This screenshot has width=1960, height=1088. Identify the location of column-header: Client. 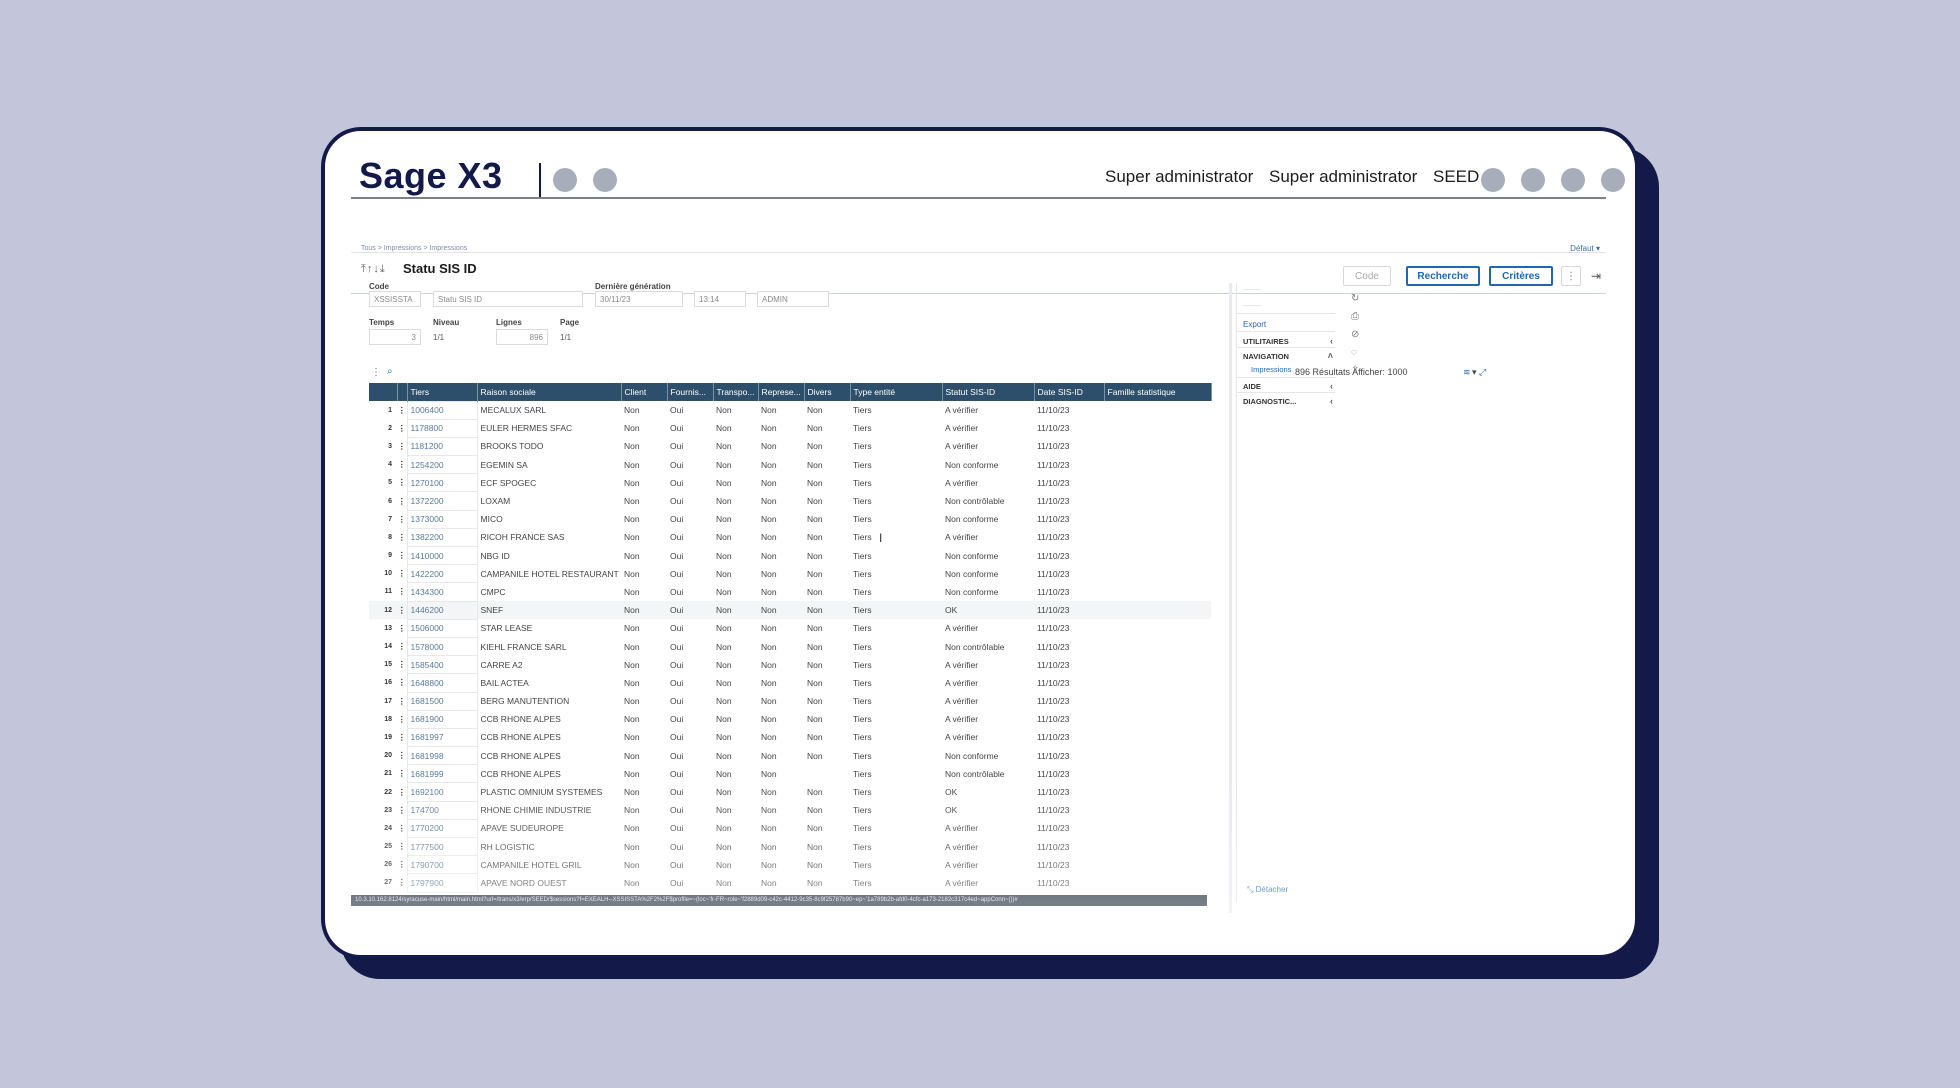
(644, 392).